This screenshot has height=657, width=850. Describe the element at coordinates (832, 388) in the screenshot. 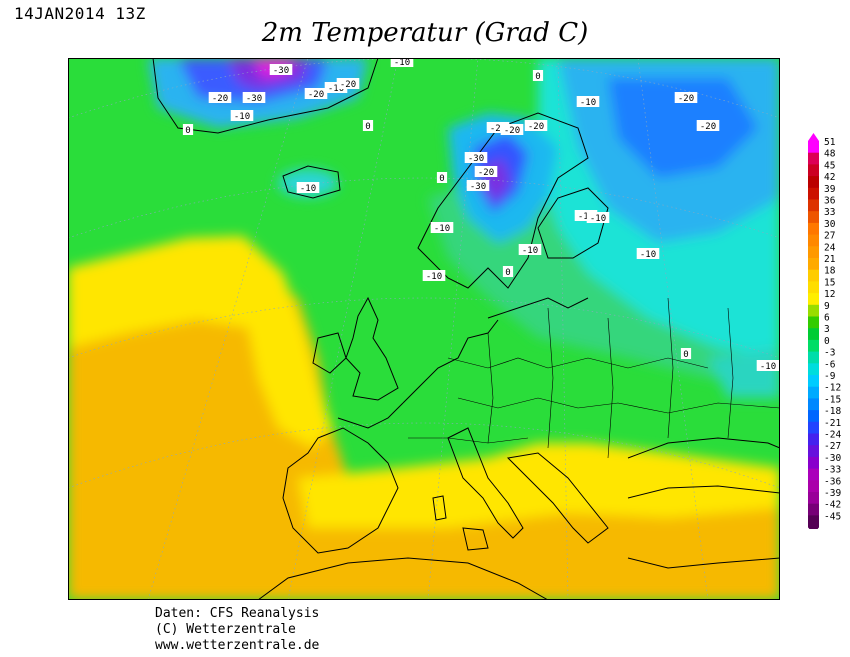

I see `legend-label: -12` at that location.